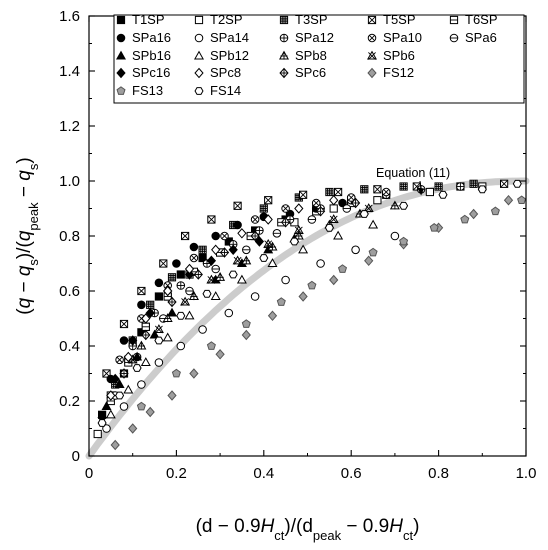  Describe the element at coordinates (121, 73) in the screenshot. I see `legend-marker-spc16` at that location.